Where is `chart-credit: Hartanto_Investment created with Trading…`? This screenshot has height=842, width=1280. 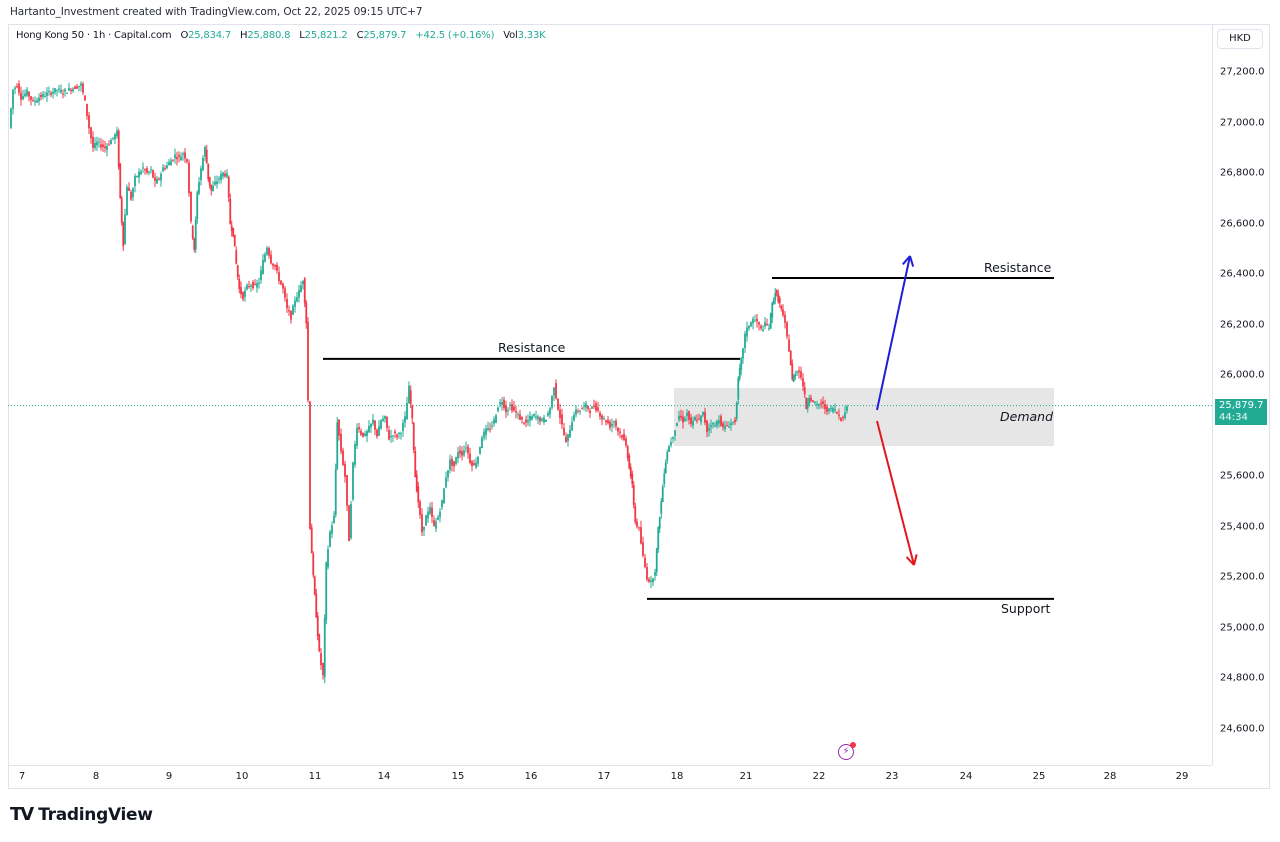
chart-credit: Hartanto_Investment created with Trading… is located at coordinates (216, 12).